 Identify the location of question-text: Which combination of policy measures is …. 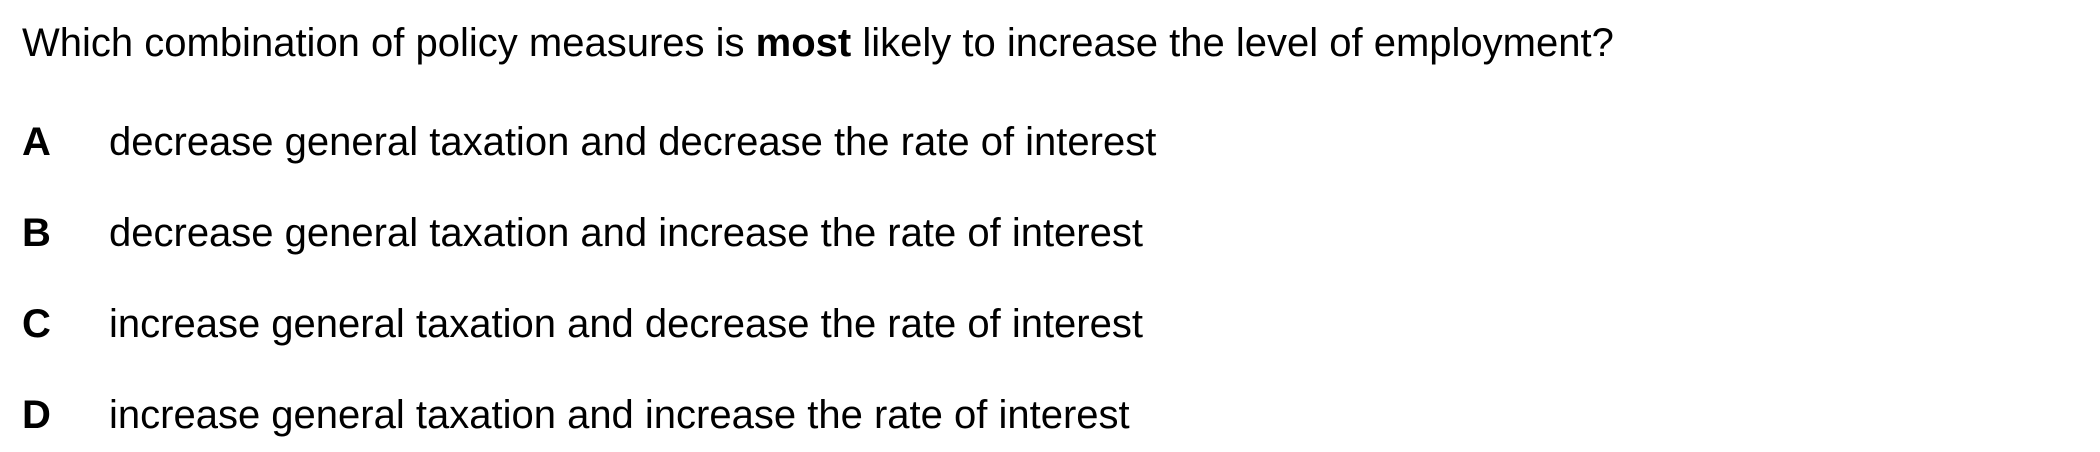
(818, 43).